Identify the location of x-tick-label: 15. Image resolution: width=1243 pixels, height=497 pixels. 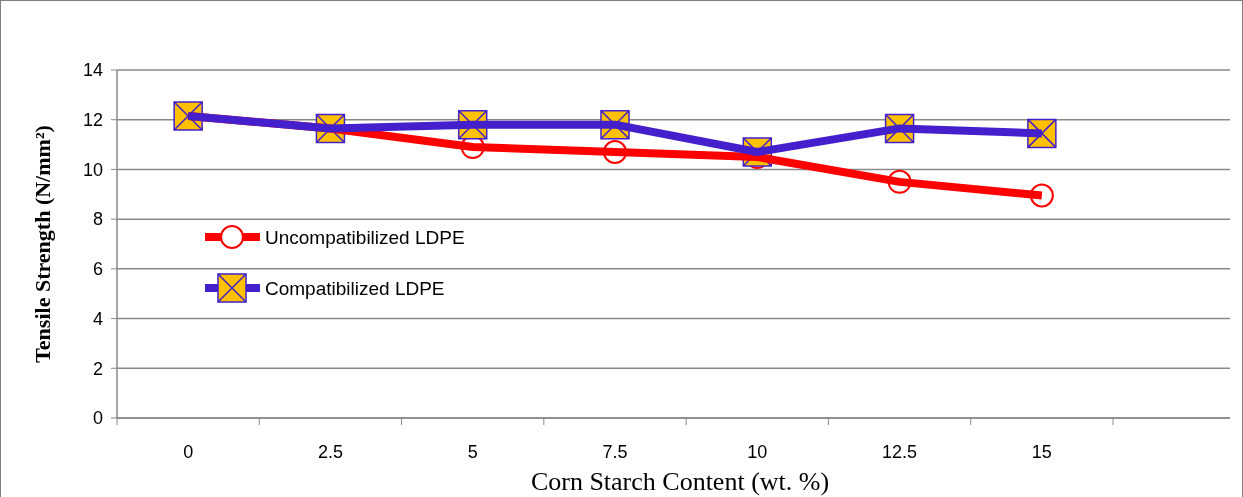
(1041, 452).